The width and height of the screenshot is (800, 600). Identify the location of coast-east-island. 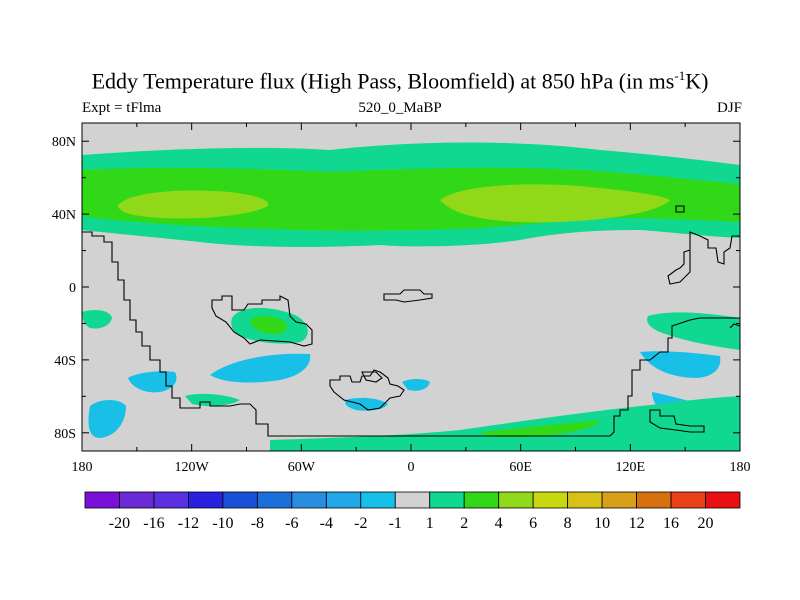
(680, 209).